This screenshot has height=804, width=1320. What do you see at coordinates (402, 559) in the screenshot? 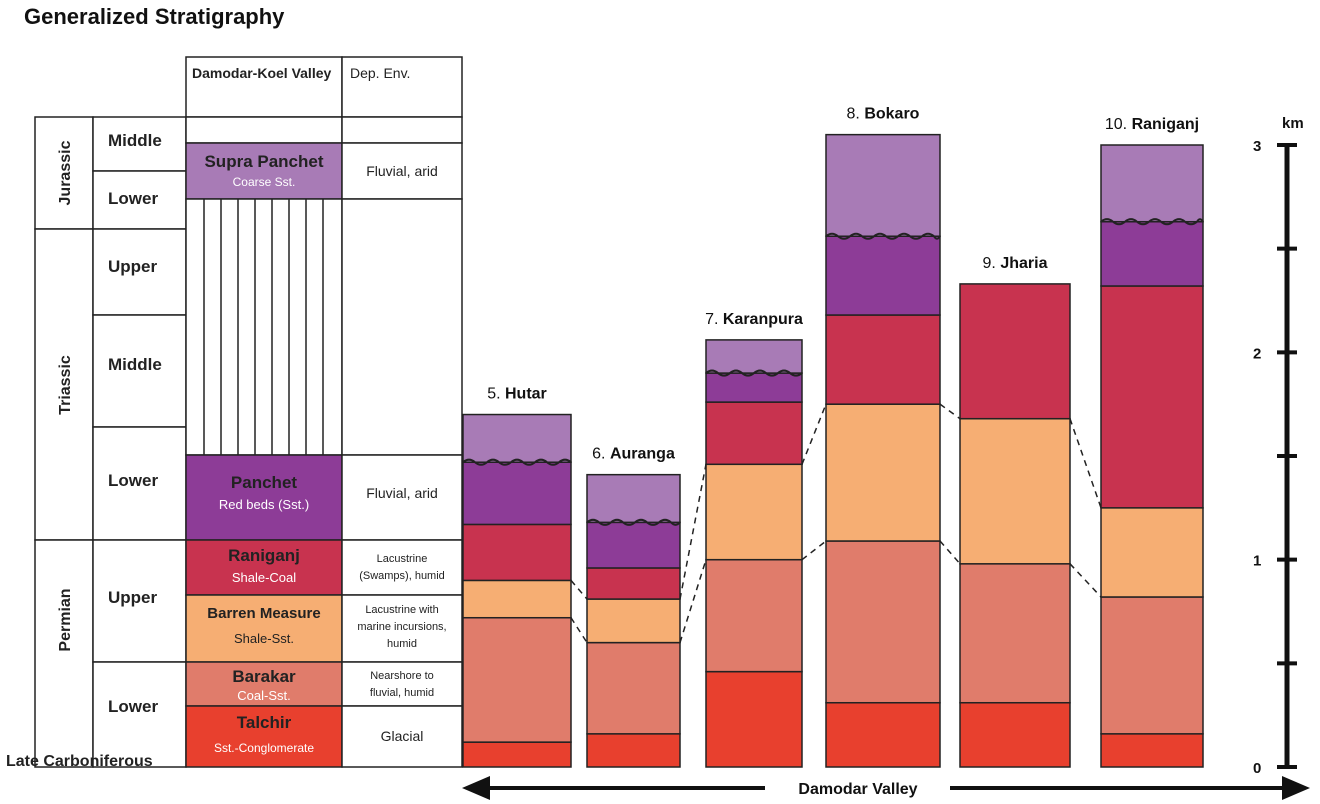
I see `env-raniganj-line1: Lacustrine` at bounding box center [402, 559].